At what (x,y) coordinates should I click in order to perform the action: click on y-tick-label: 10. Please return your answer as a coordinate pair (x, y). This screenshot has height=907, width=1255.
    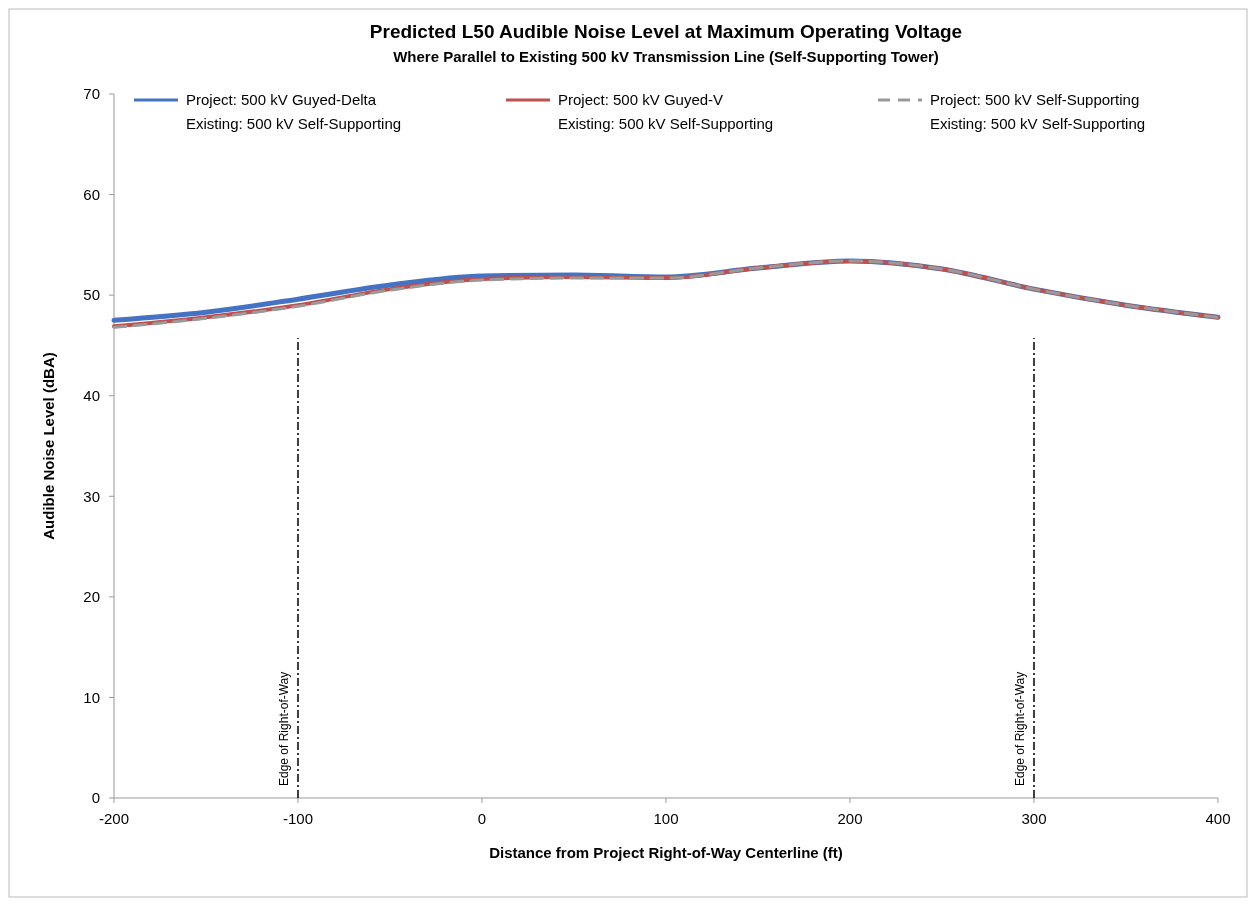
    Looking at the image, I should click on (91, 697).